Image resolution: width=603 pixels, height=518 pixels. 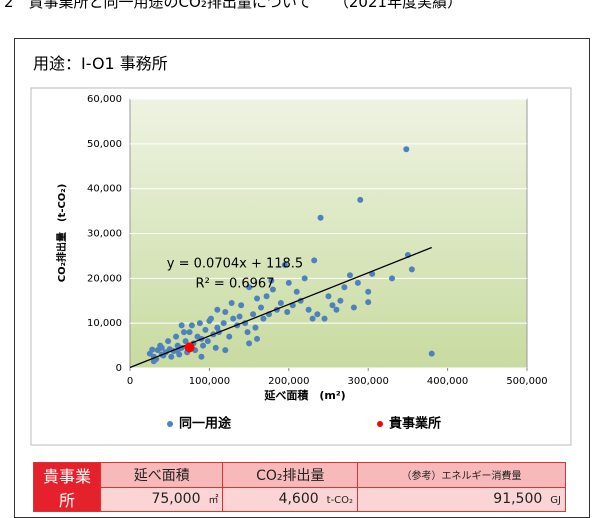 I want to click on highlight-point, so click(x=189, y=347).